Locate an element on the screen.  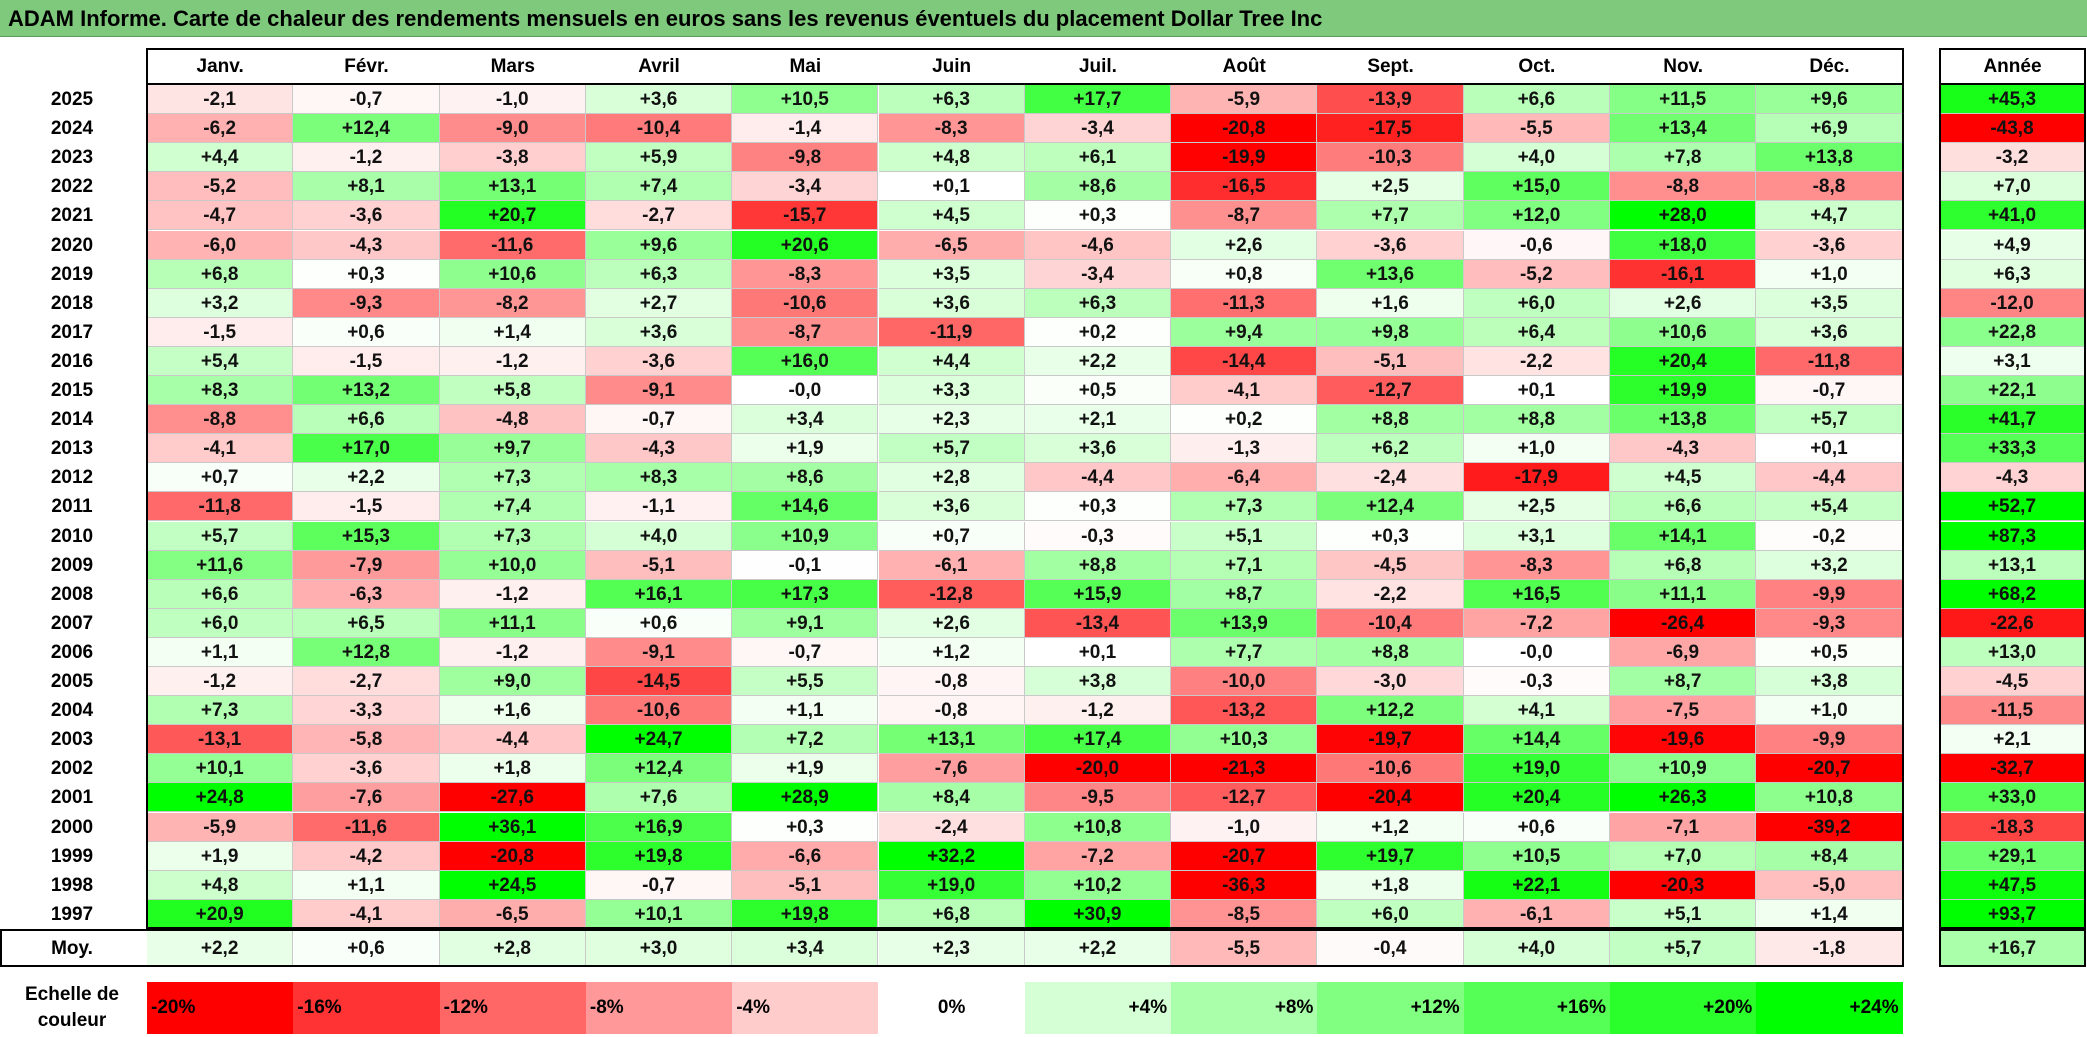
heatmap-cell: +5,4 is located at coordinates (1829, 507).